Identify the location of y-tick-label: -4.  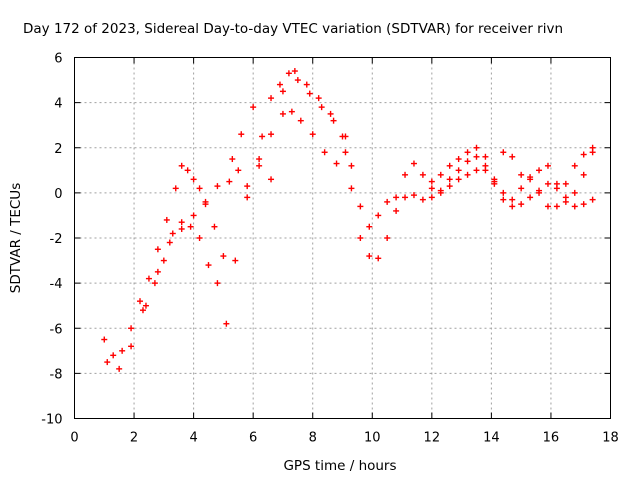
(56, 284).